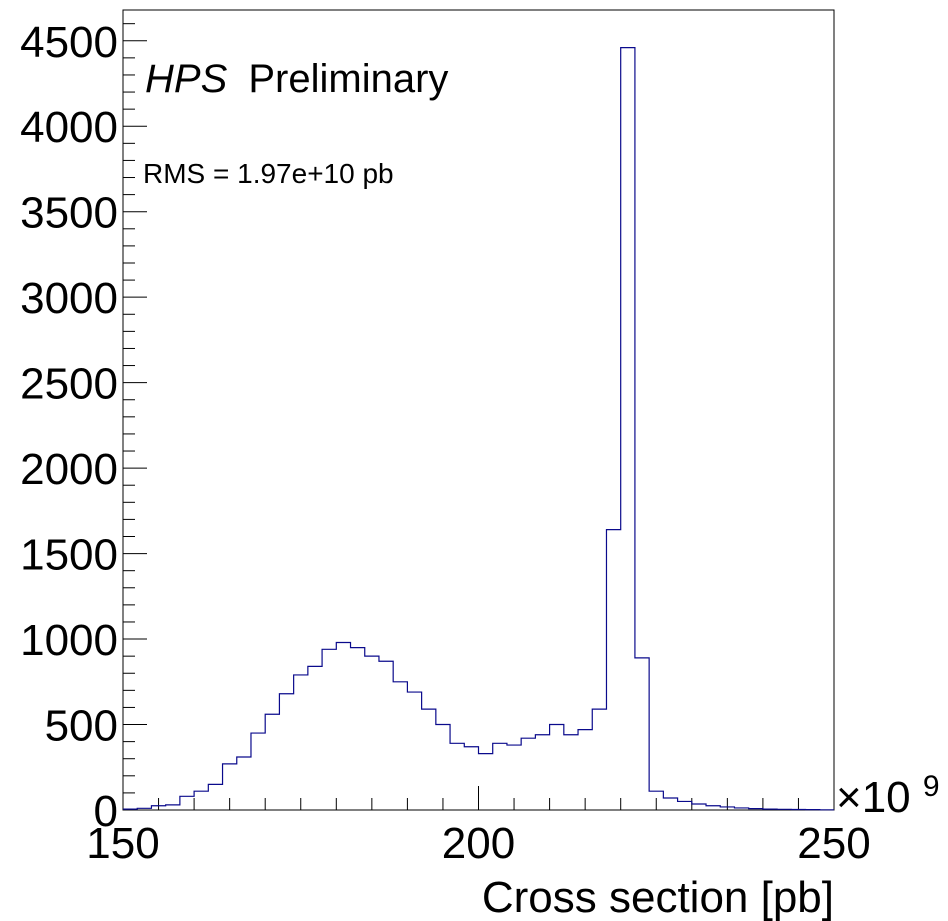  Describe the element at coordinates (69, 469) in the screenshot. I see `y-tick-label: 2000` at that location.